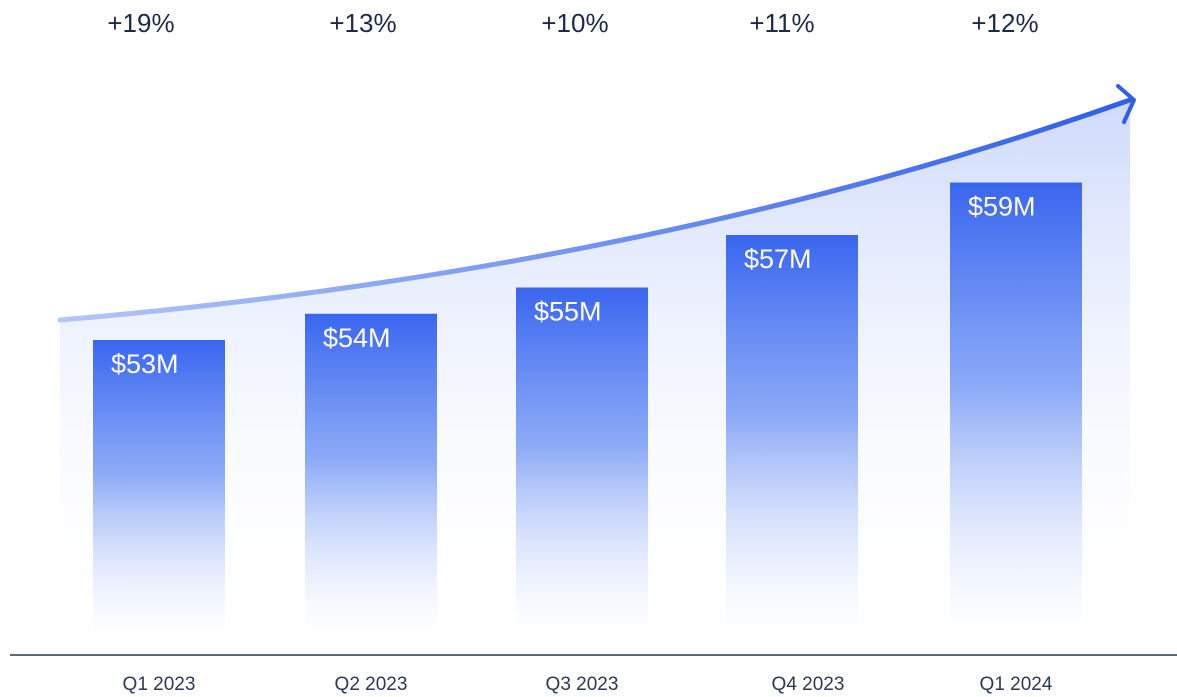  What do you see at coordinates (582, 684) in the screenshot?
I see `x-tick-label: Q3 2023` at bounding box center [582, 684].